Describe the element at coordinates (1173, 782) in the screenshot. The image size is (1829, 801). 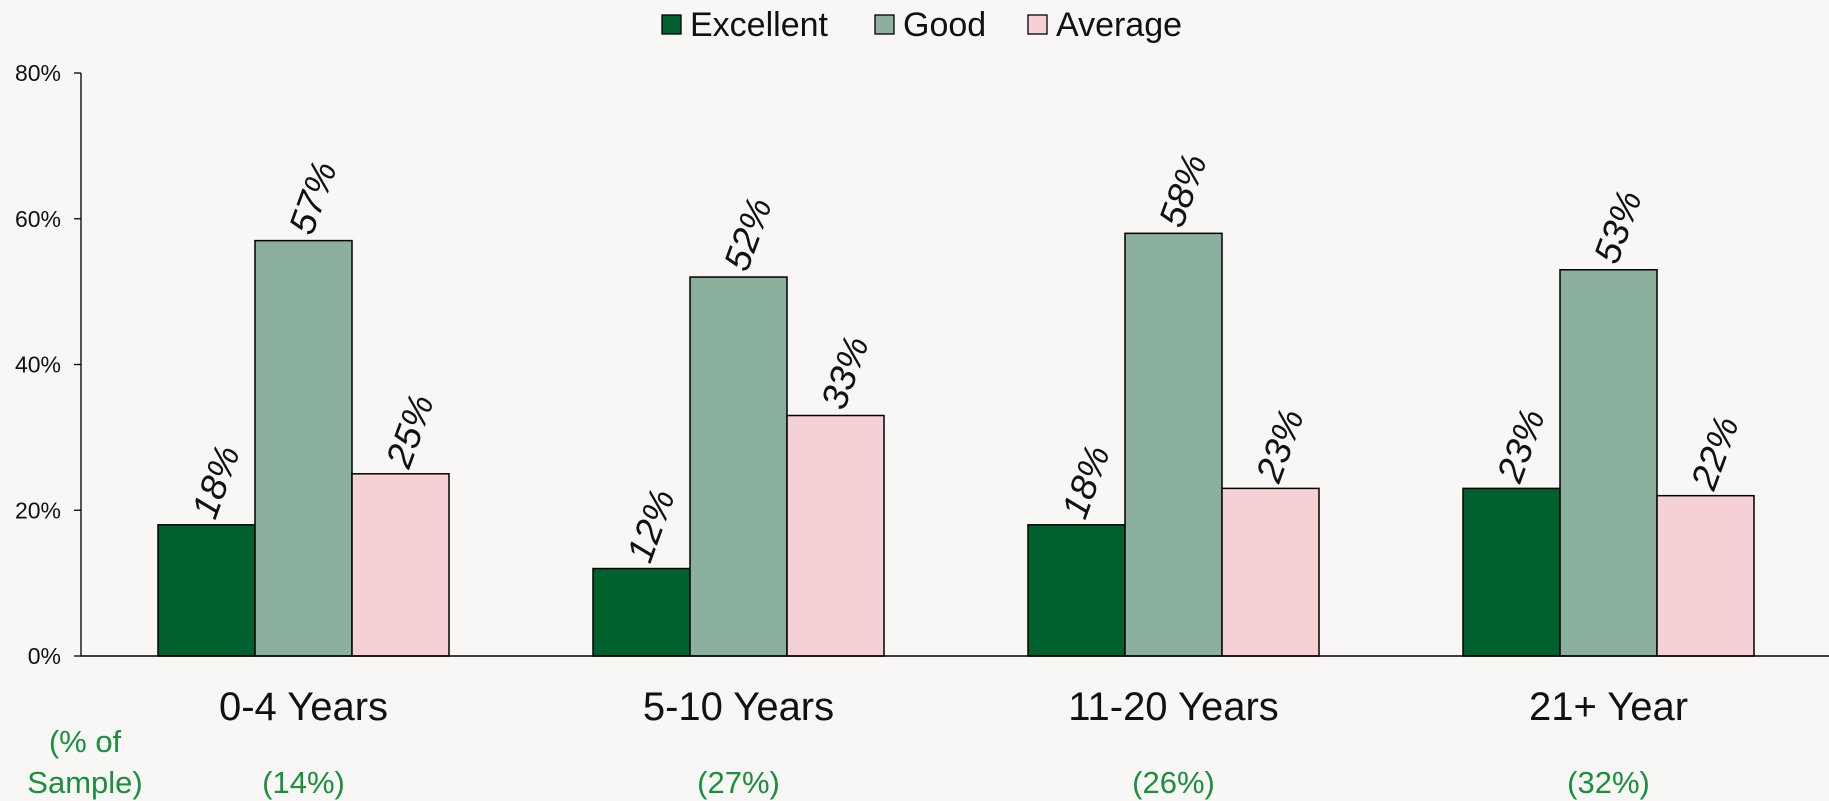
I see `sample-share: (26%)` at that location.